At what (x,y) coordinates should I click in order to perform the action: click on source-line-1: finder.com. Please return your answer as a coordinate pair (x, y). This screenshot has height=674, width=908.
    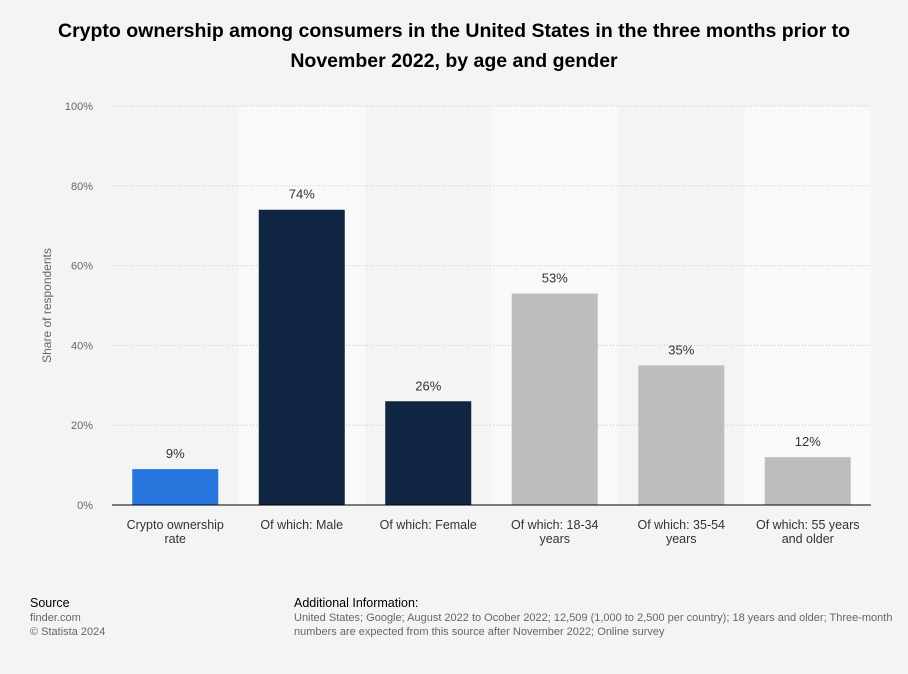
    Looking at the image, I should click on (55, 618).